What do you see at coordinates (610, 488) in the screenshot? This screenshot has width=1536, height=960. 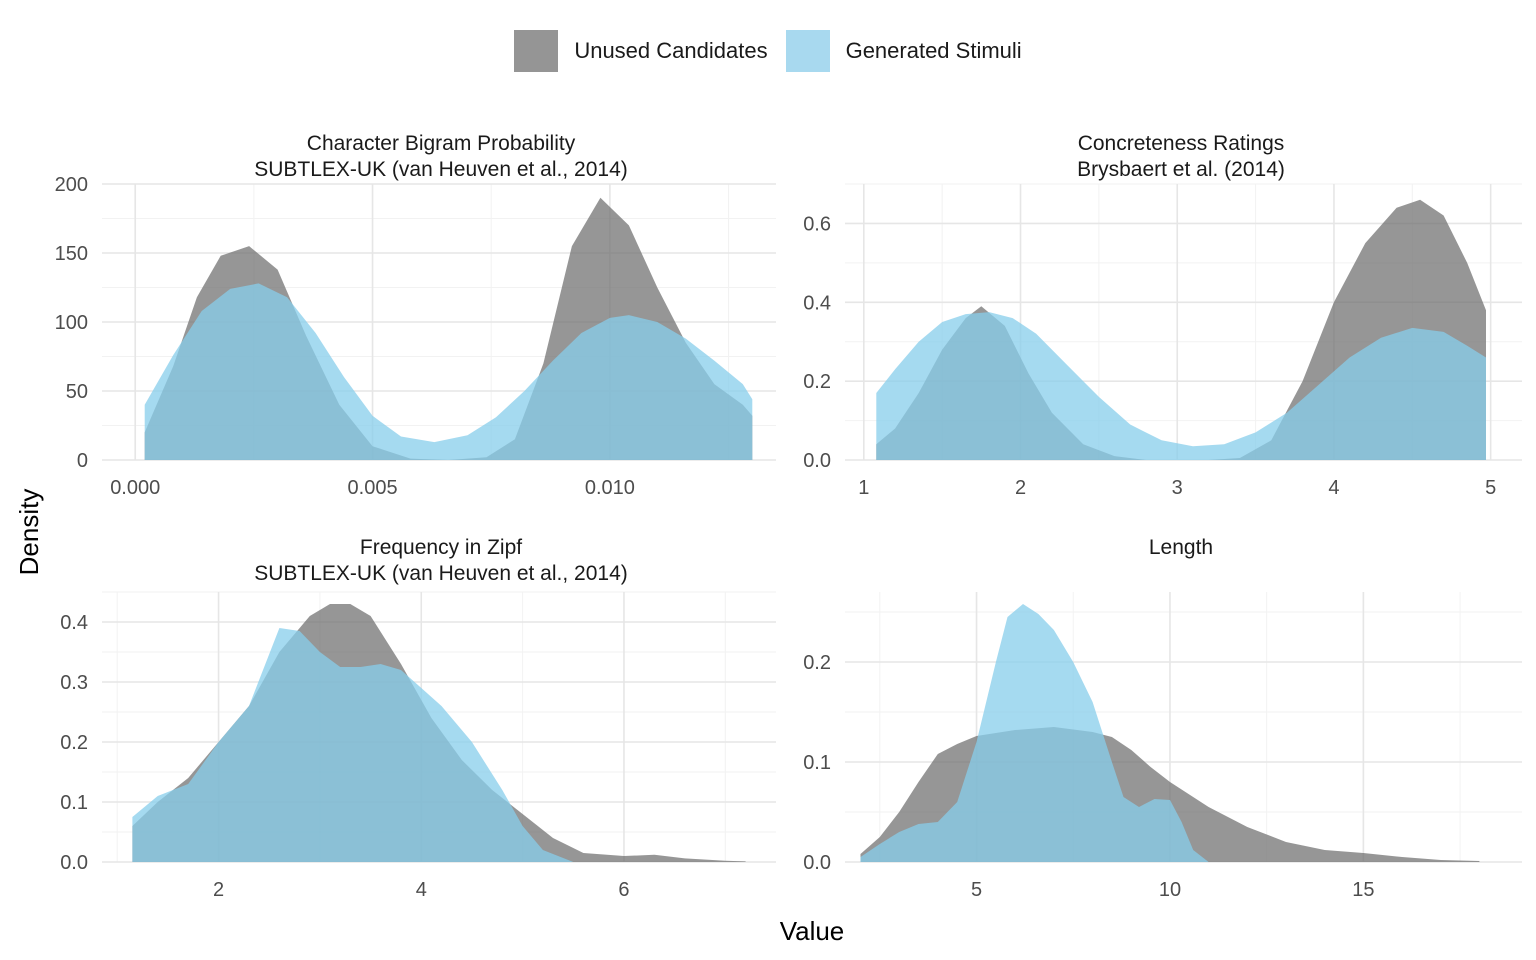 I see `x-tick-label: 0.010` at bounding box center [610, 488].